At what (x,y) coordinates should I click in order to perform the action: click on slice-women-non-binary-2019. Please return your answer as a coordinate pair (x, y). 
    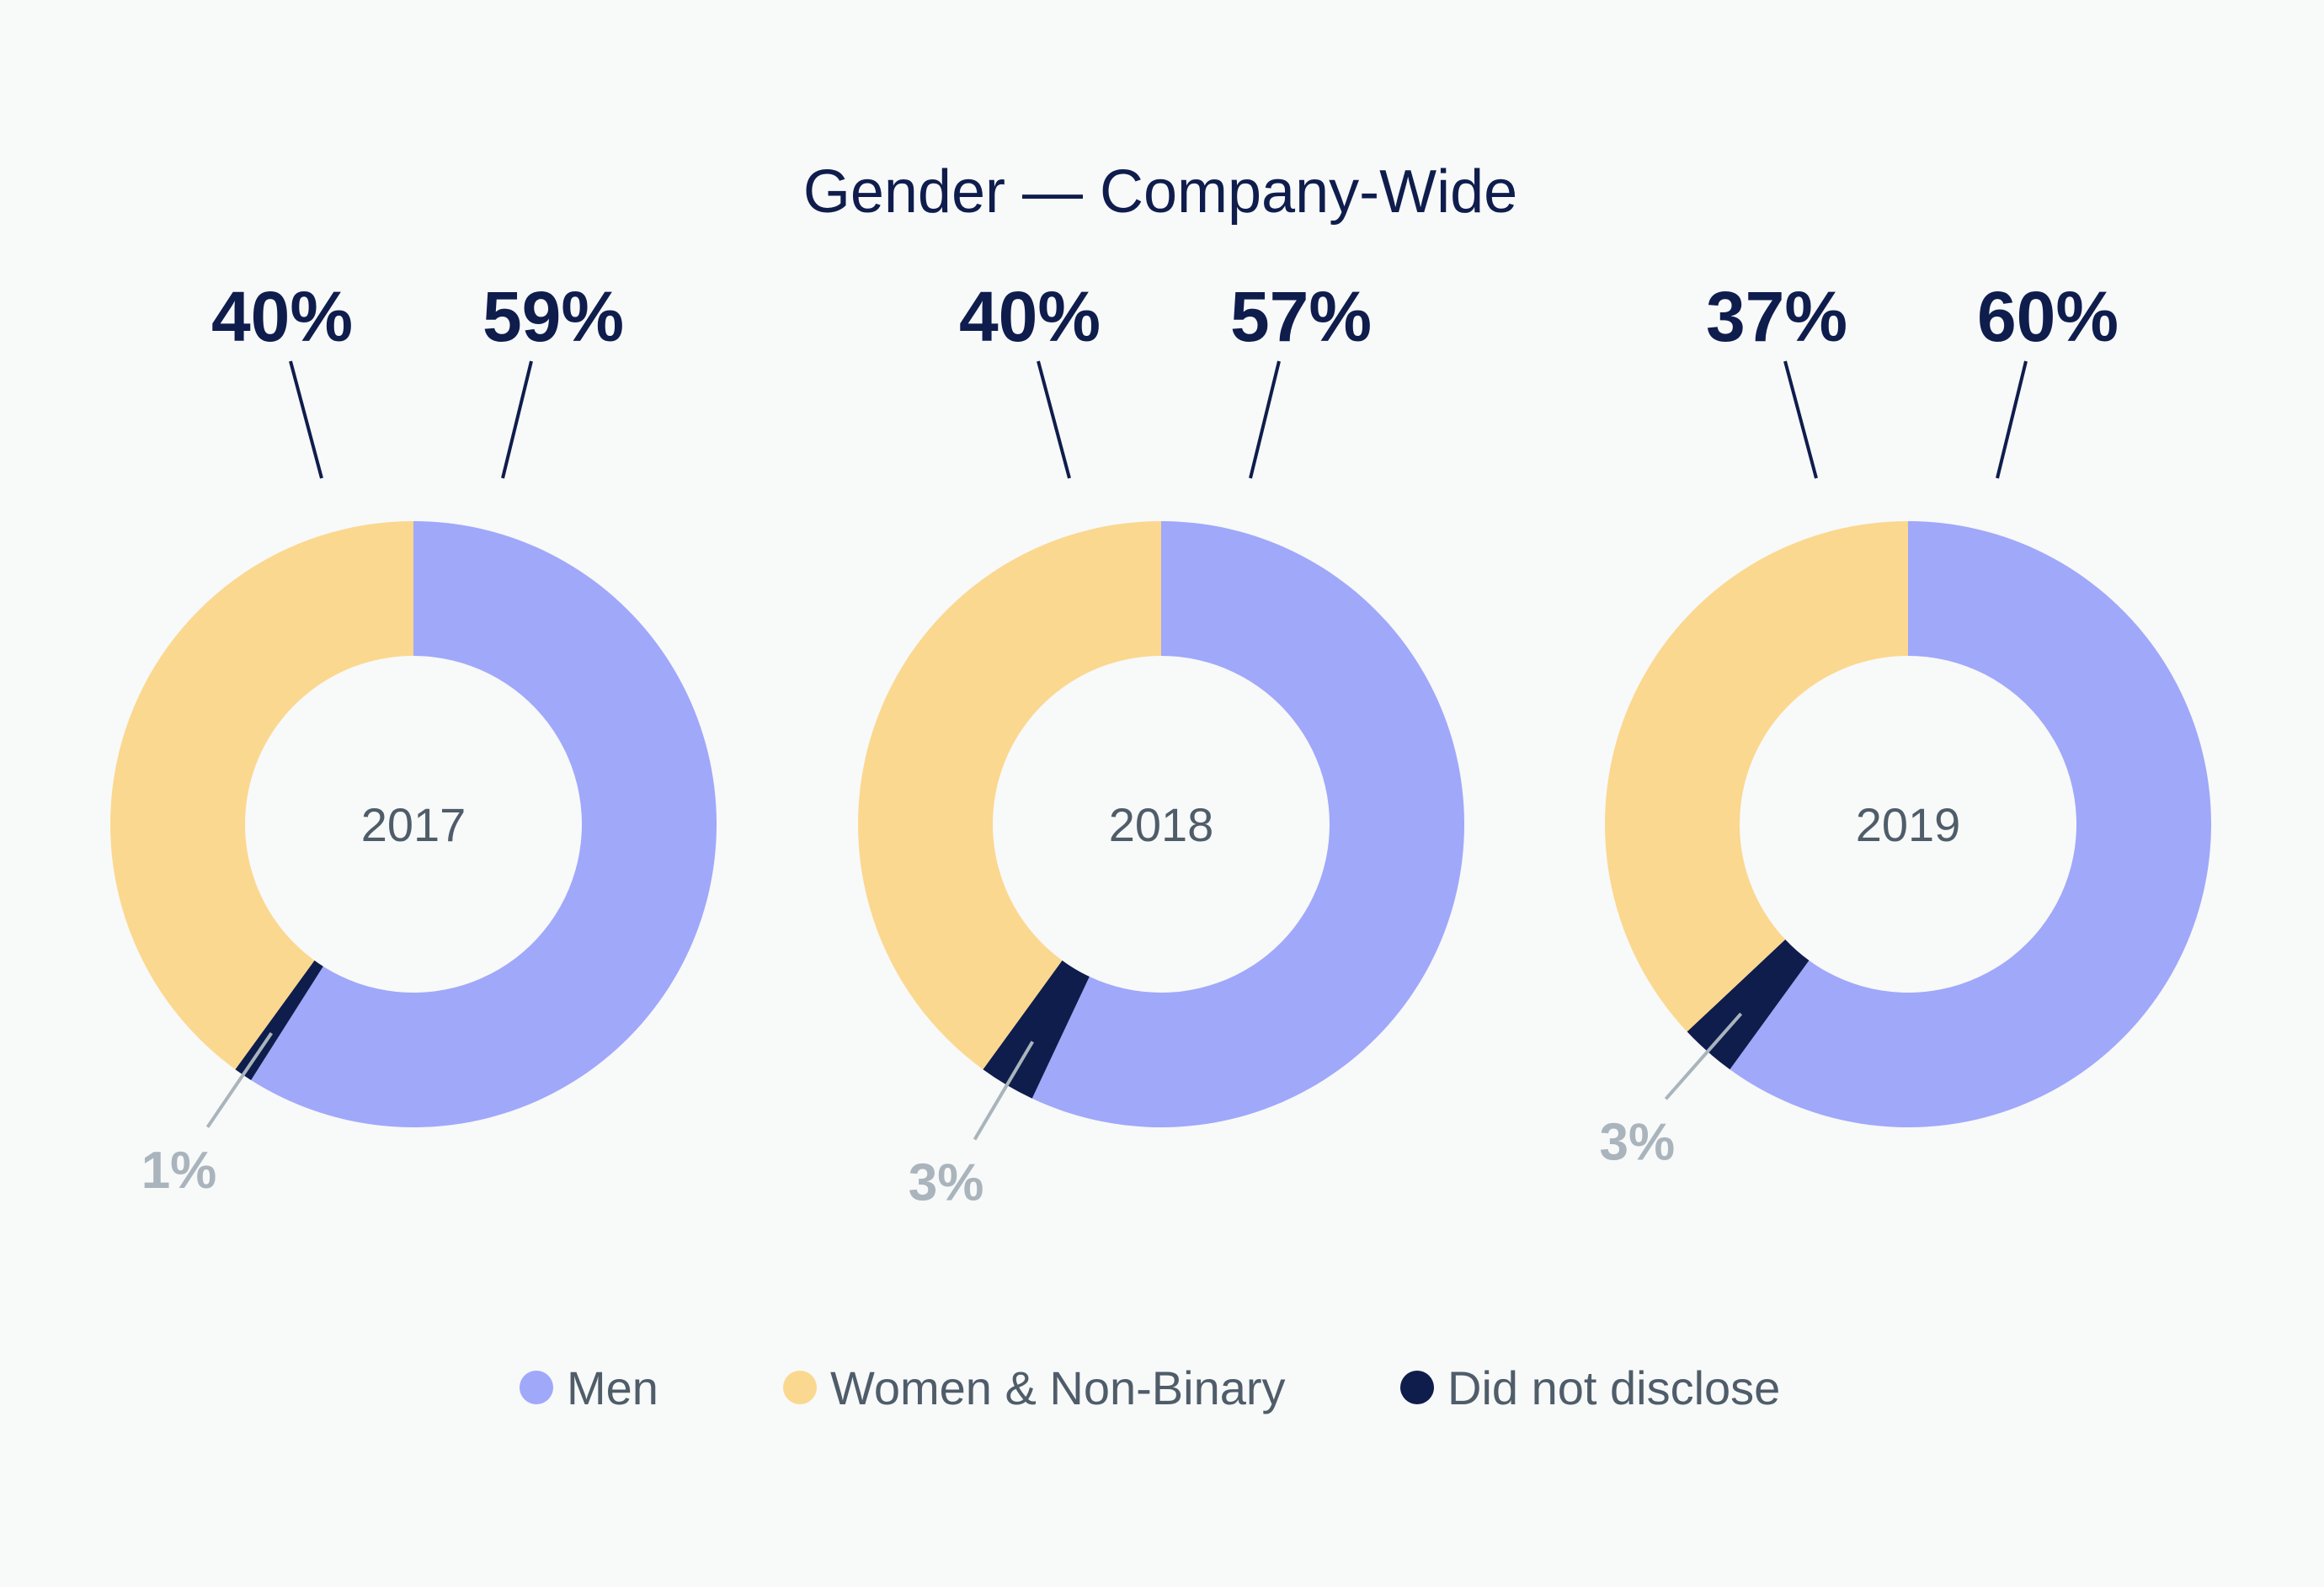
    Looking at the image, I should click on (1756, 777).